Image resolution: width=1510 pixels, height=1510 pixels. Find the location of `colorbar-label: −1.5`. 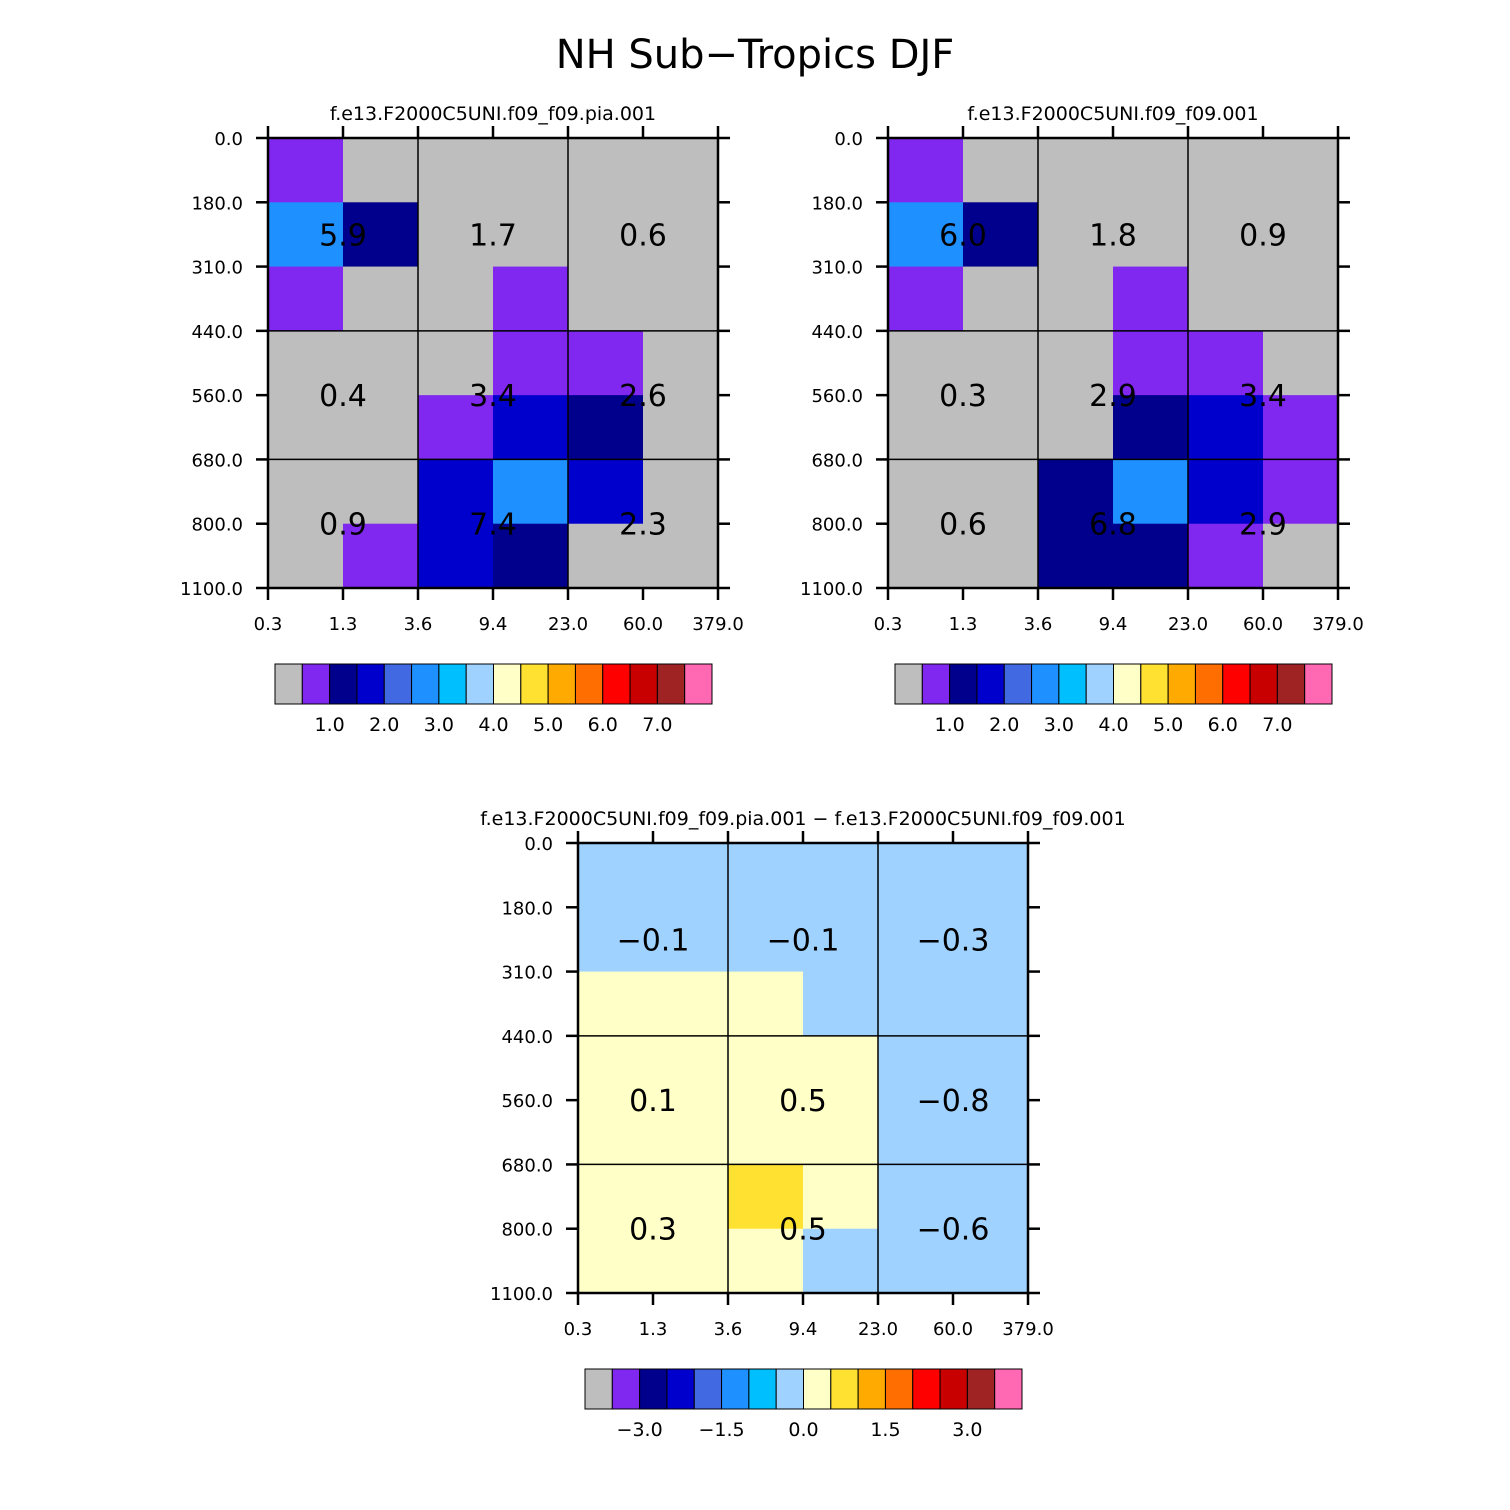

colorbar-label: −1.5 is located at coordinates (721, 1430).